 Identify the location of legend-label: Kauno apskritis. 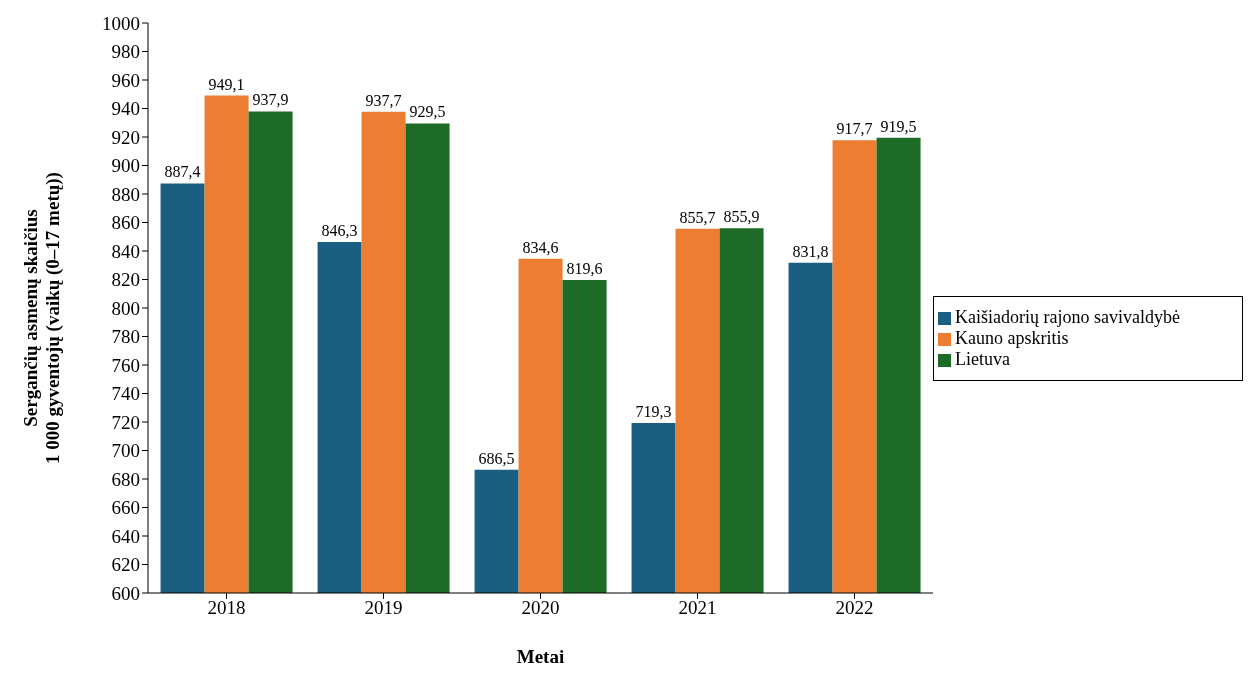
(1012, 337).